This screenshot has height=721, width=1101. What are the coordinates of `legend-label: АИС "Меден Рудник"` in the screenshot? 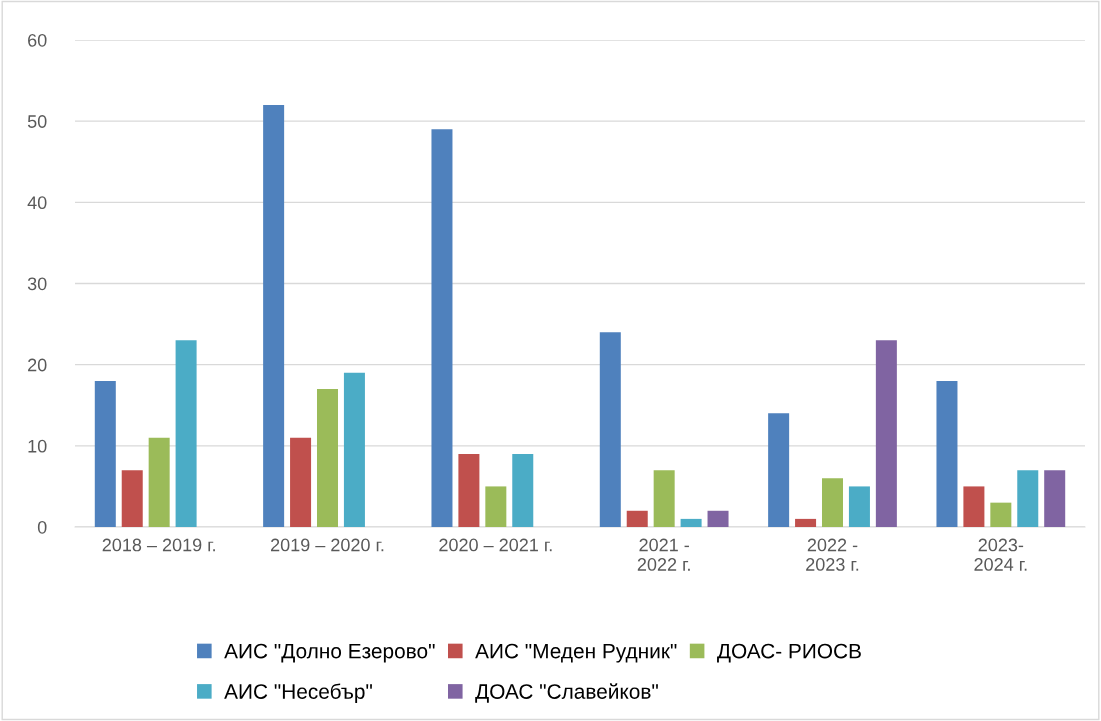 It's located at (576, 653).